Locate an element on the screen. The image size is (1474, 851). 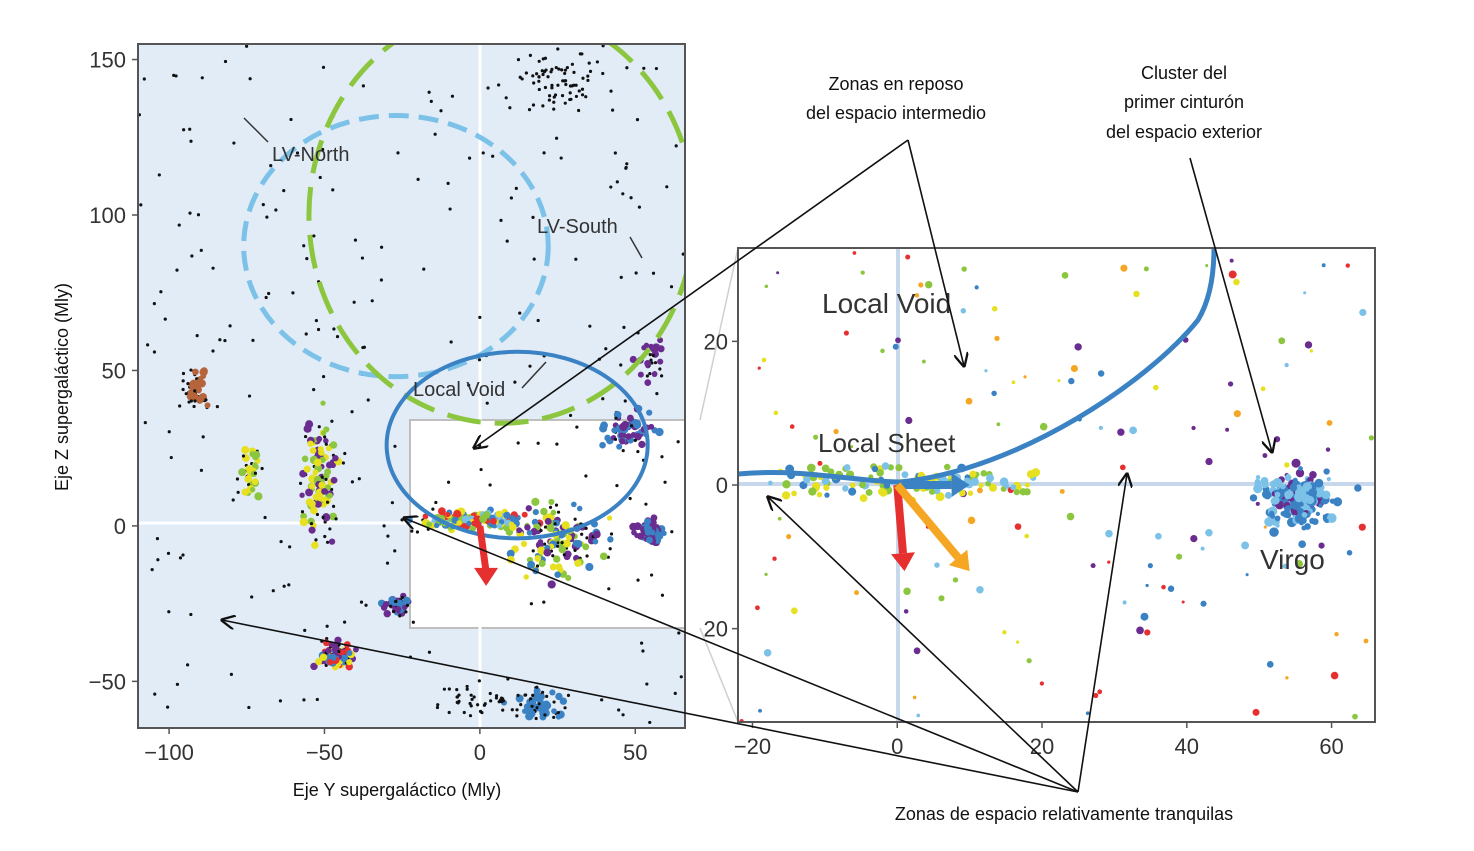
rest-zones-annotation-line1: Zonas en reposo is located at coordinates (895, 84).